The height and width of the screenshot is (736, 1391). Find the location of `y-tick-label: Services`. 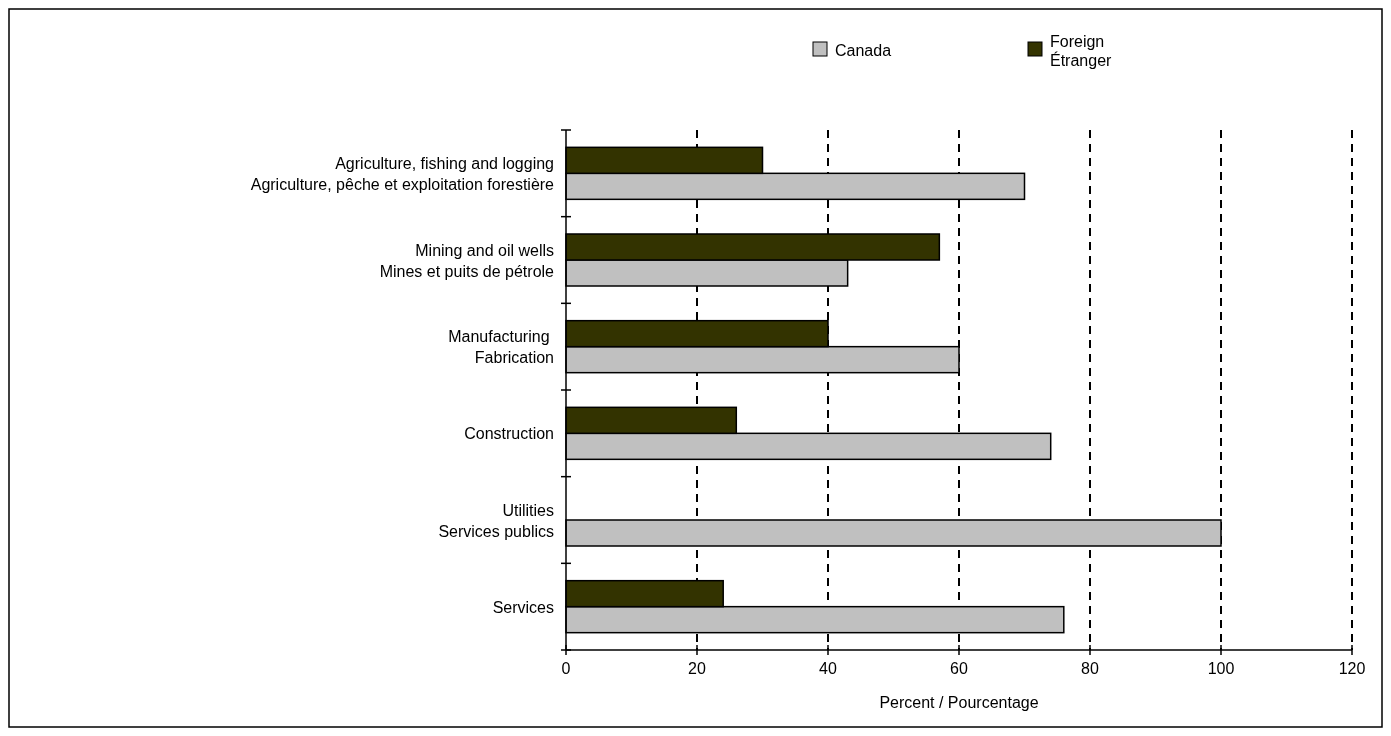

y-tick-label: Services is located at coordinates (523, 607).